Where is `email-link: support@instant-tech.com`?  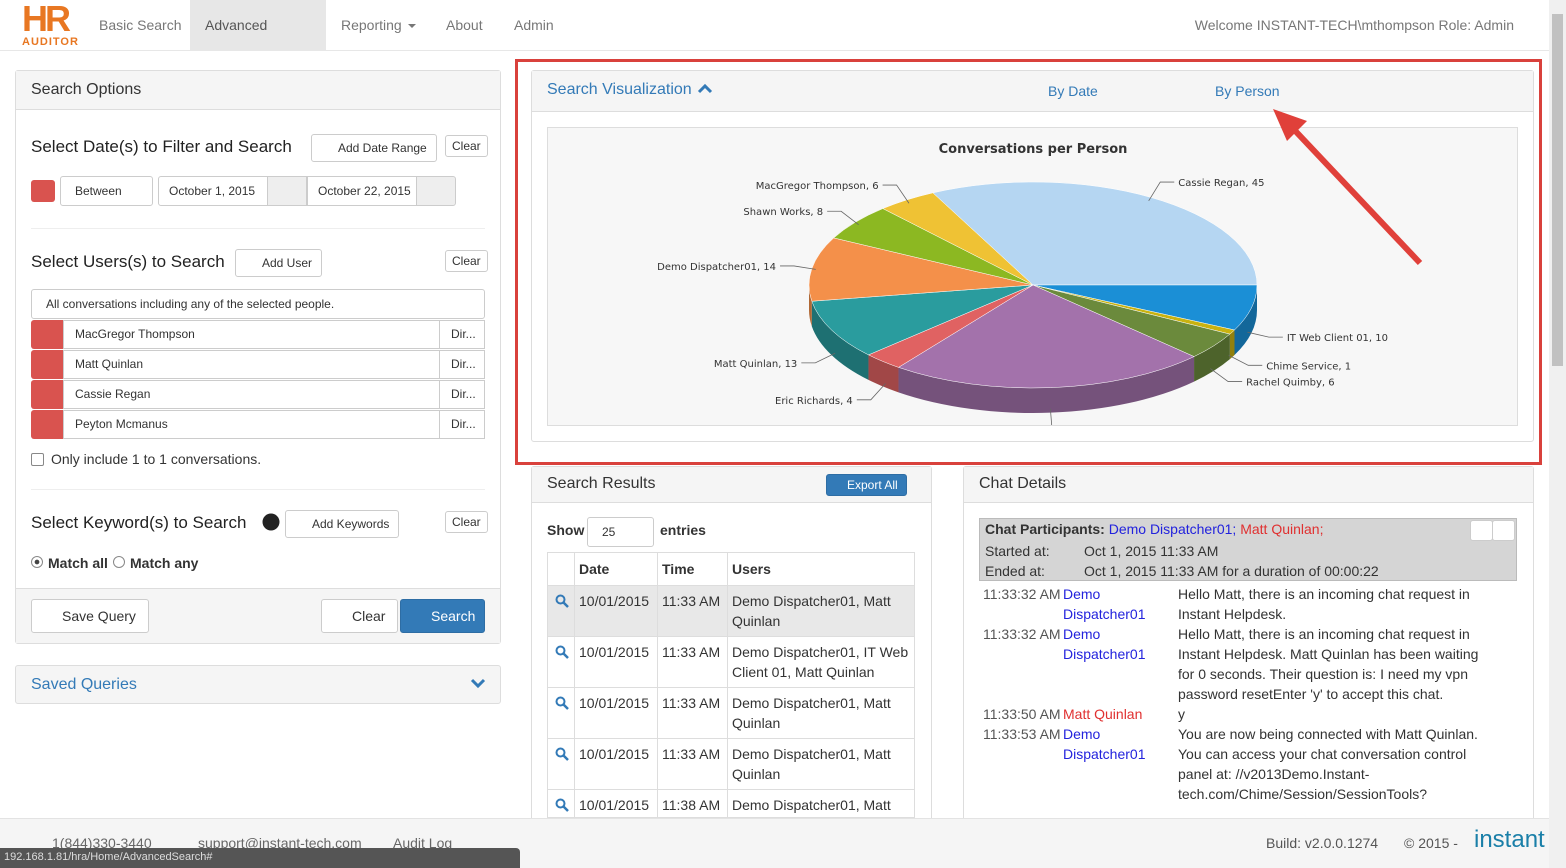 email-link: support@instant-tech.com is located at coordinates (280, 843).